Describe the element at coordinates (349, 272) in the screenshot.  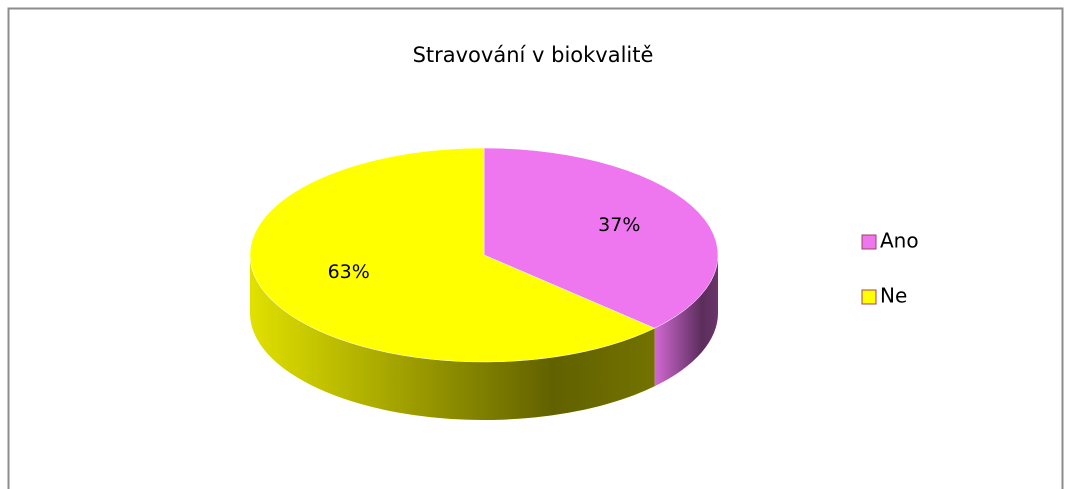
I see `data-label: 63%` at that location.